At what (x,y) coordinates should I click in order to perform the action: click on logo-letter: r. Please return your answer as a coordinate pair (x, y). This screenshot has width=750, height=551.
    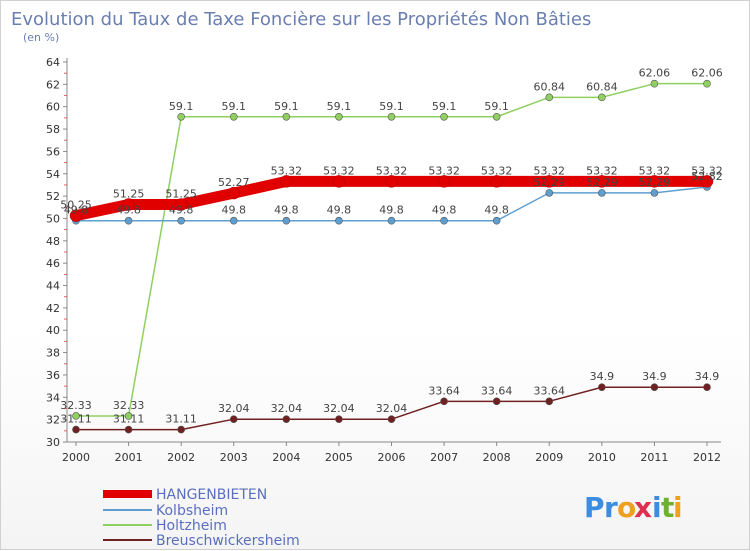
    Looking at the image, I should click on (611, 507).